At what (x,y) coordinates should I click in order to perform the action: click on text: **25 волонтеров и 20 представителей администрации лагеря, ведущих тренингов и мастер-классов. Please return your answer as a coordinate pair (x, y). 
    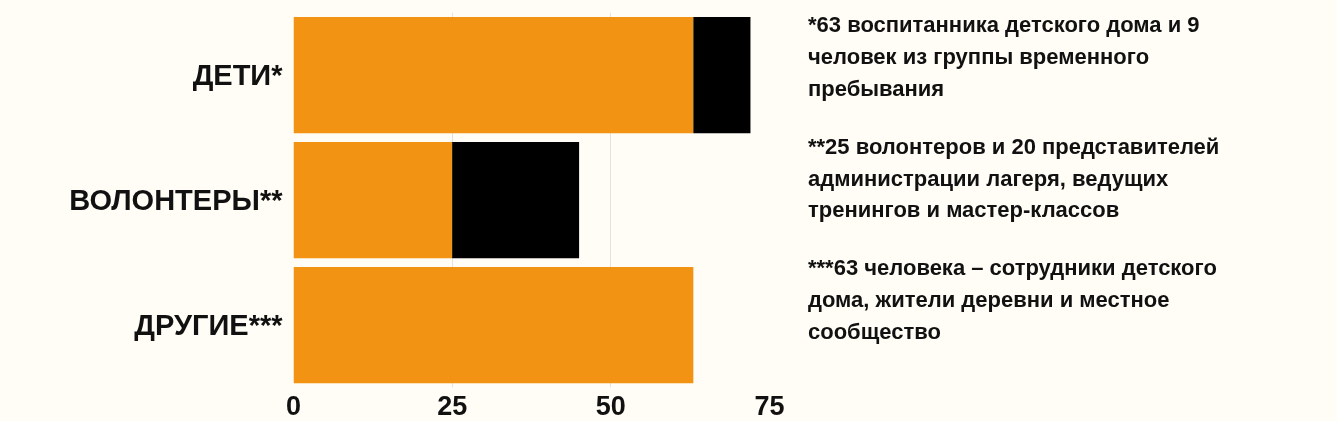
    Looking at the image, I should click on (1014, 178).